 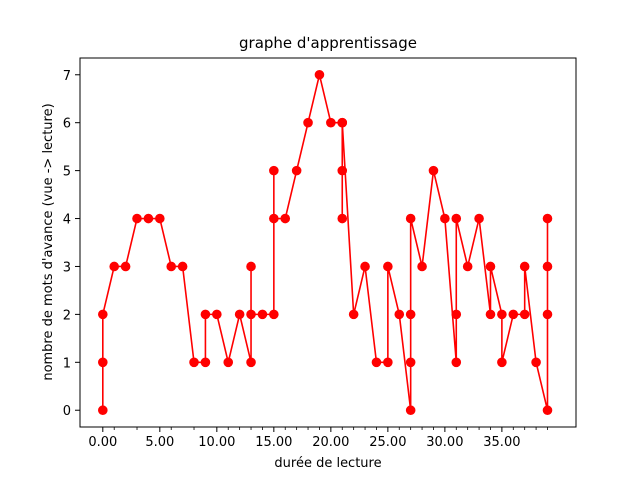 I want to click on x-tick-label: 0.00, so click(x=102, y=442).